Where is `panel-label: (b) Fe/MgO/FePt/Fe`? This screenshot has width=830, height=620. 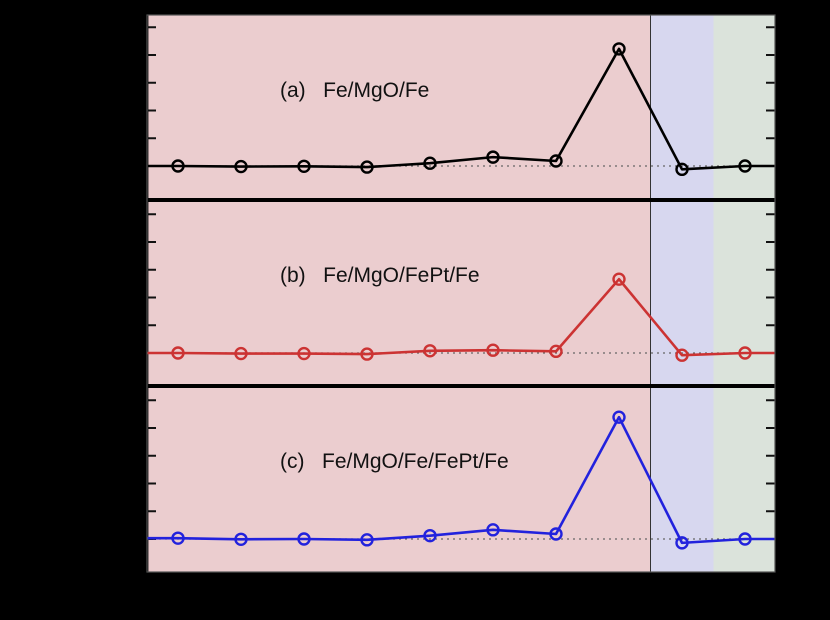
panel-label: (b) Fe/MgO/FePt/Fe is located at coordinates (380, 275).